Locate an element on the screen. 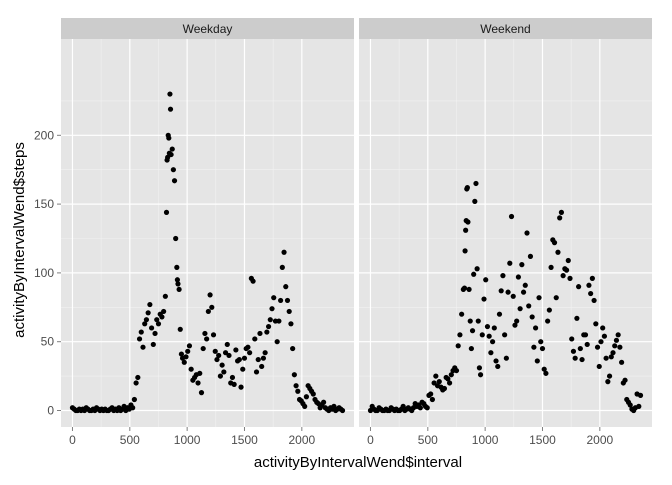 Image resolution: width=672 pixels, height=485 pixels. x-tick-label: 2000 is located at coordinates (599, 440).